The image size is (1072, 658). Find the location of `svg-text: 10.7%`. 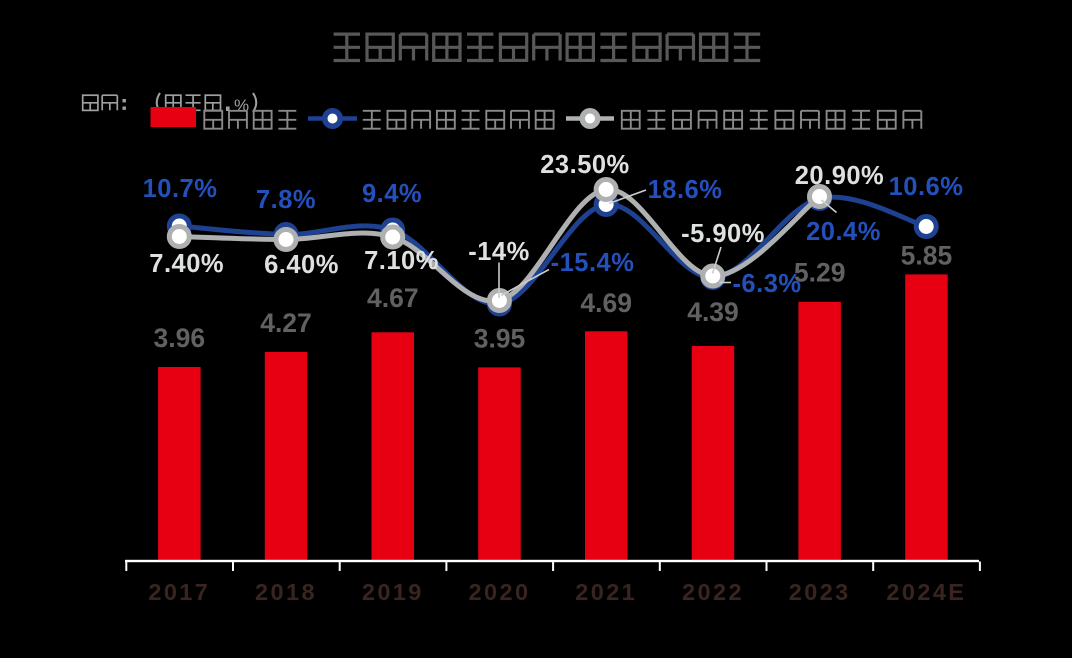

svg-text: 10.7% is located at coordinates (180, 189).